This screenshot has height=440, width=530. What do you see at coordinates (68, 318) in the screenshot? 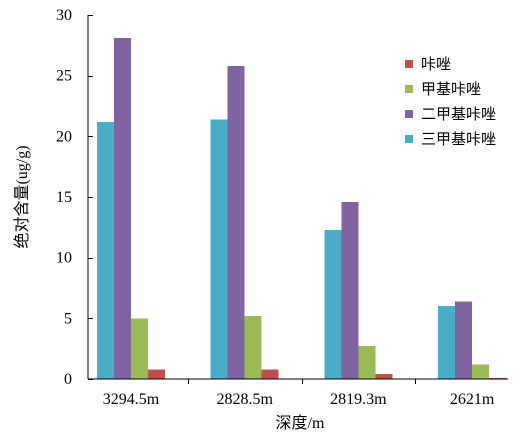
I see `y-tick-label: 5` at bounding box center [68, 318].